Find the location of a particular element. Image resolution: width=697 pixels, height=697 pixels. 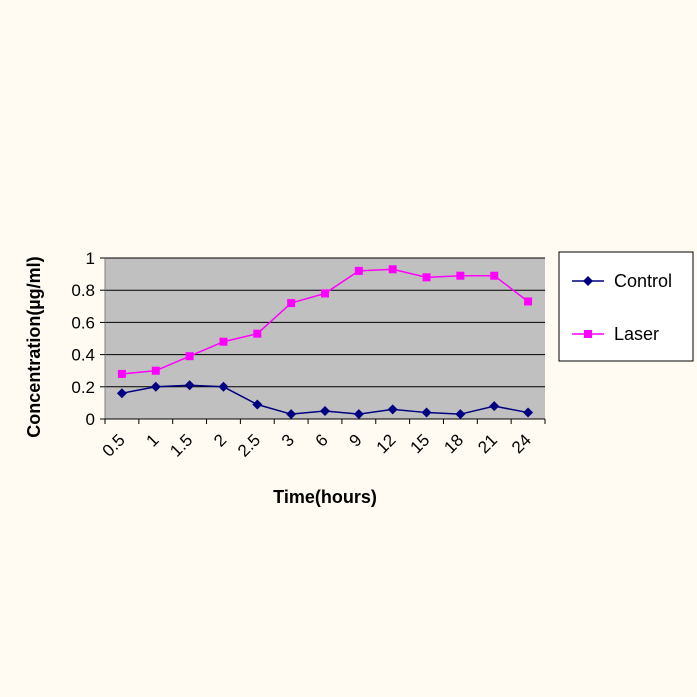

x-tick-label: 15 is located at coordinates (420, 443).